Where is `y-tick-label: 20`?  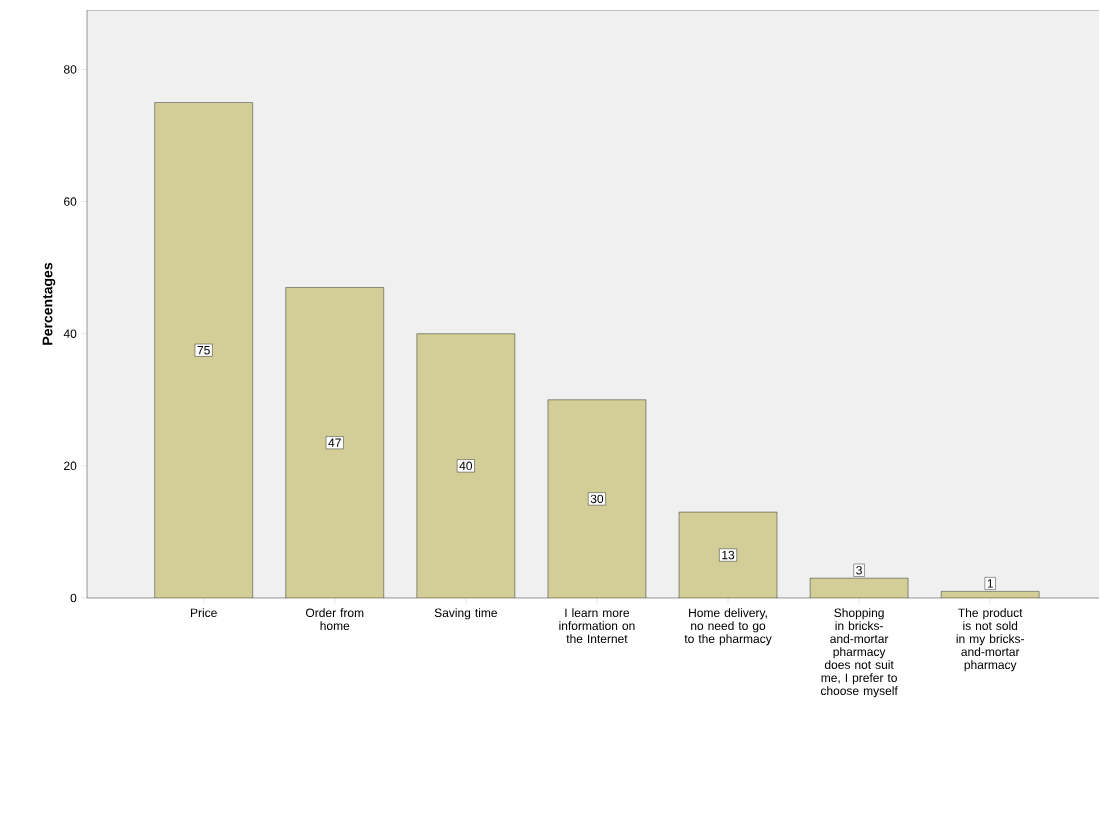 y-tick-label: 20 is located at coordinates (70, 466).